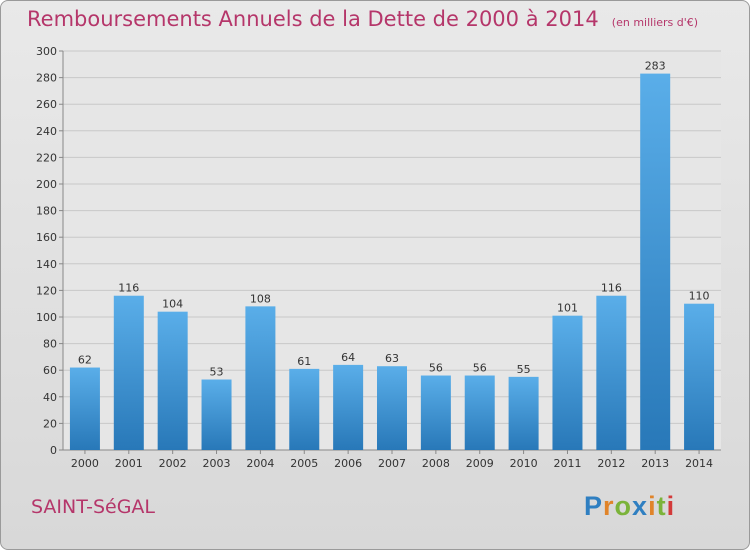 Image resolution: width=750 pixels, height=550 pixels. I want to click on y-tick-label: 40, so click(50, 397).